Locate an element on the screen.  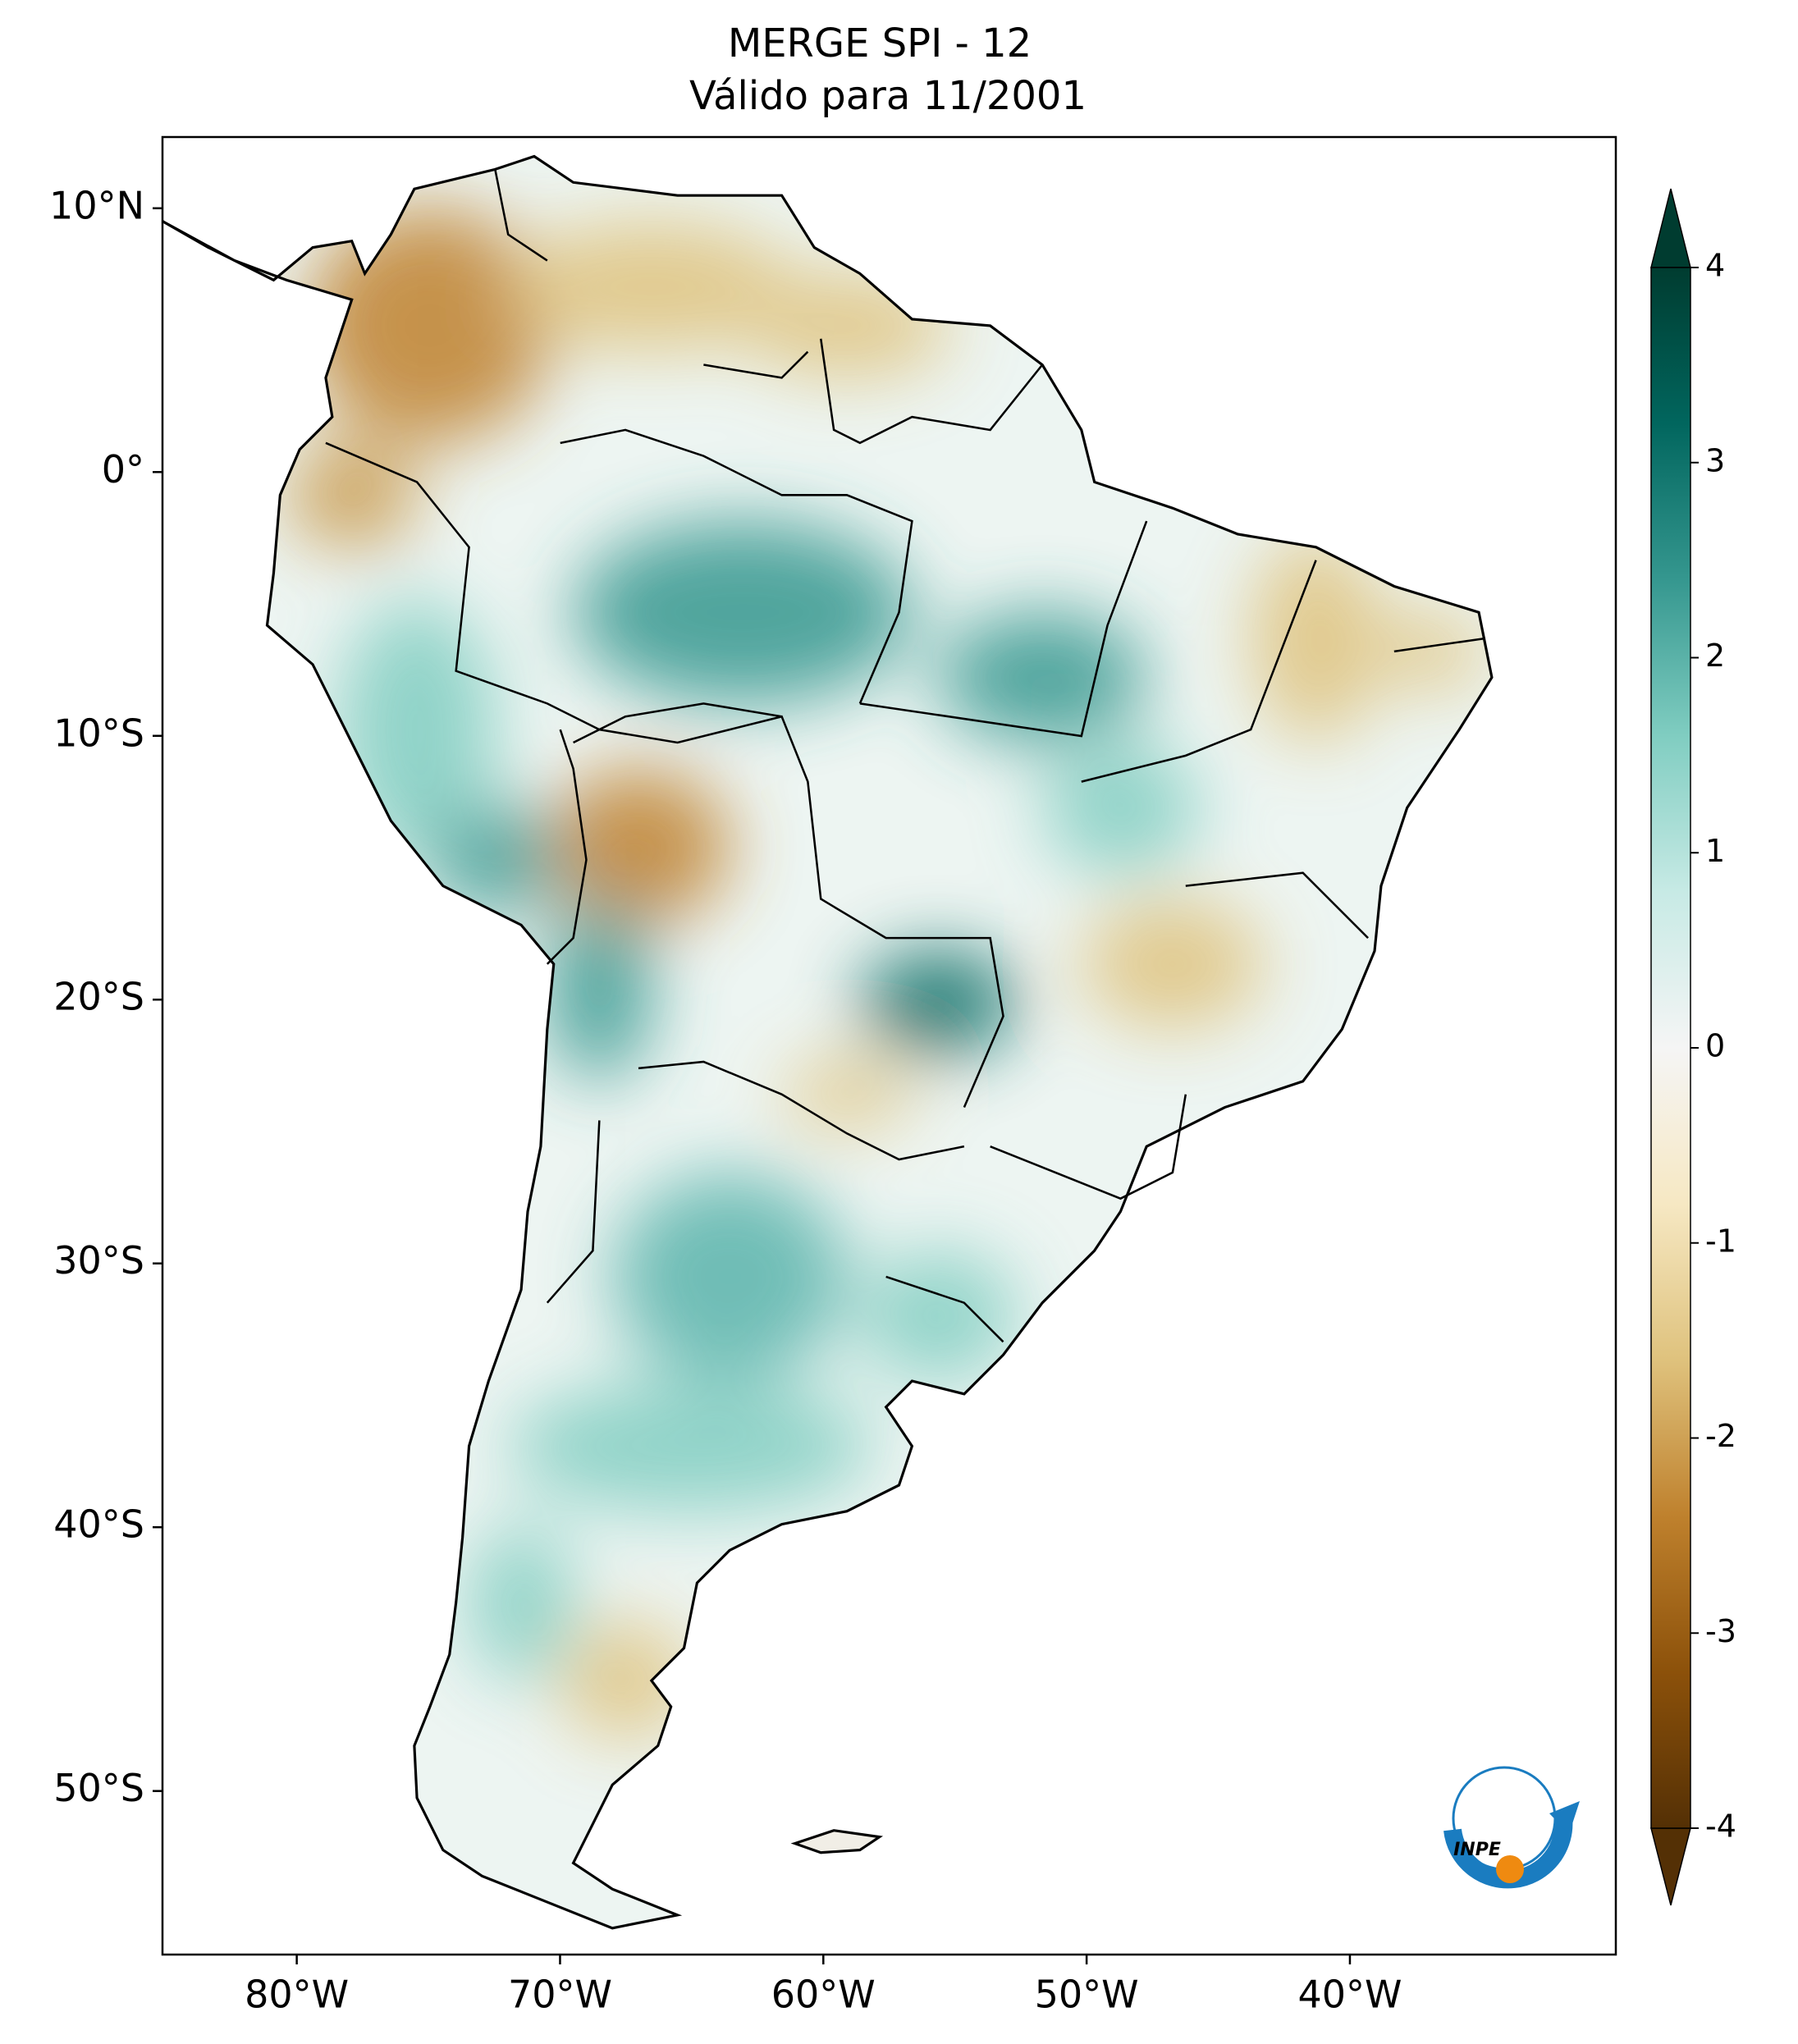
colorbar-tick-label: -4 is located at coordinates (1720, 1827).